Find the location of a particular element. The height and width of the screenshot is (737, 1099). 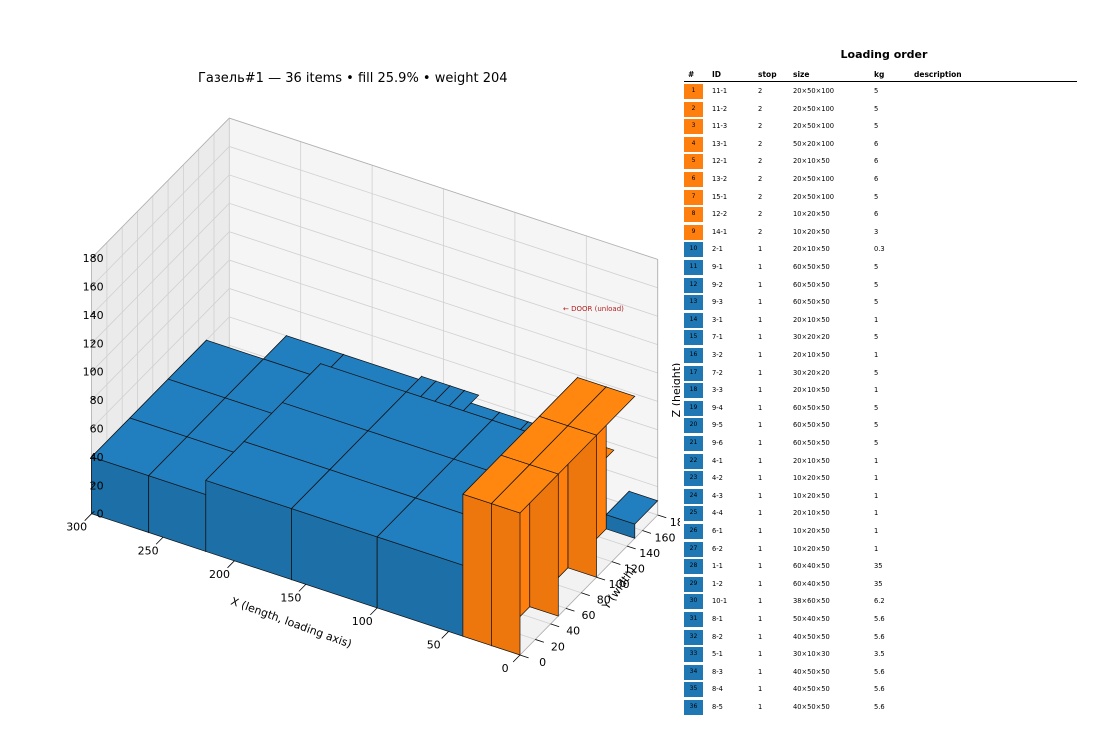

loading-order-row: 17 7-2 1 30×20×20 5 is located at coordinates (884, 374).